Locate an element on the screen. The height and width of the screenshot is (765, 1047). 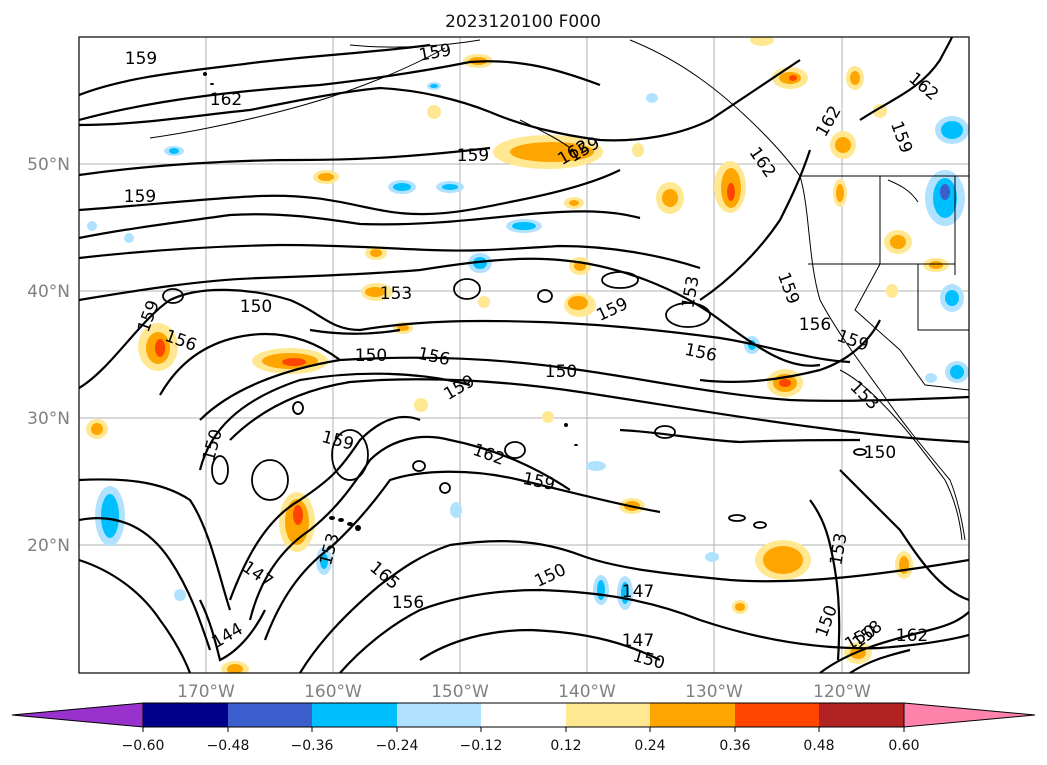
lon-label: 170°W is located at coordinates (206, 692).